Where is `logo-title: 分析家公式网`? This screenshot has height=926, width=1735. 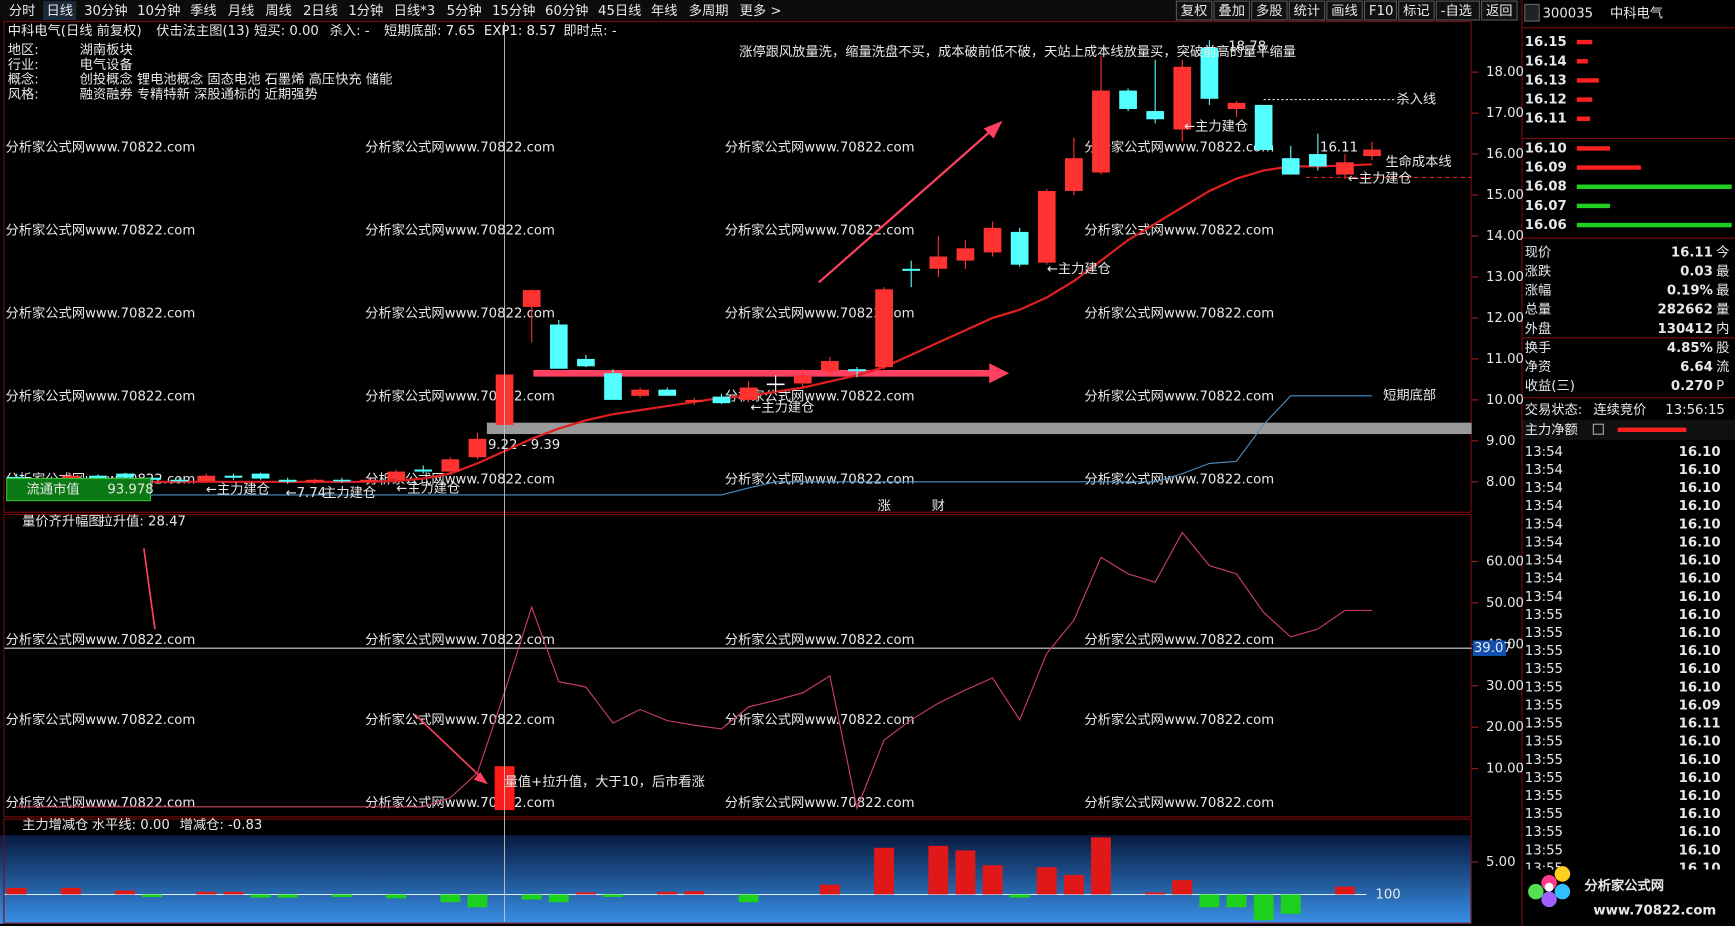
logo-title: 分析家公式网 is located at coordinates (1625, 885).